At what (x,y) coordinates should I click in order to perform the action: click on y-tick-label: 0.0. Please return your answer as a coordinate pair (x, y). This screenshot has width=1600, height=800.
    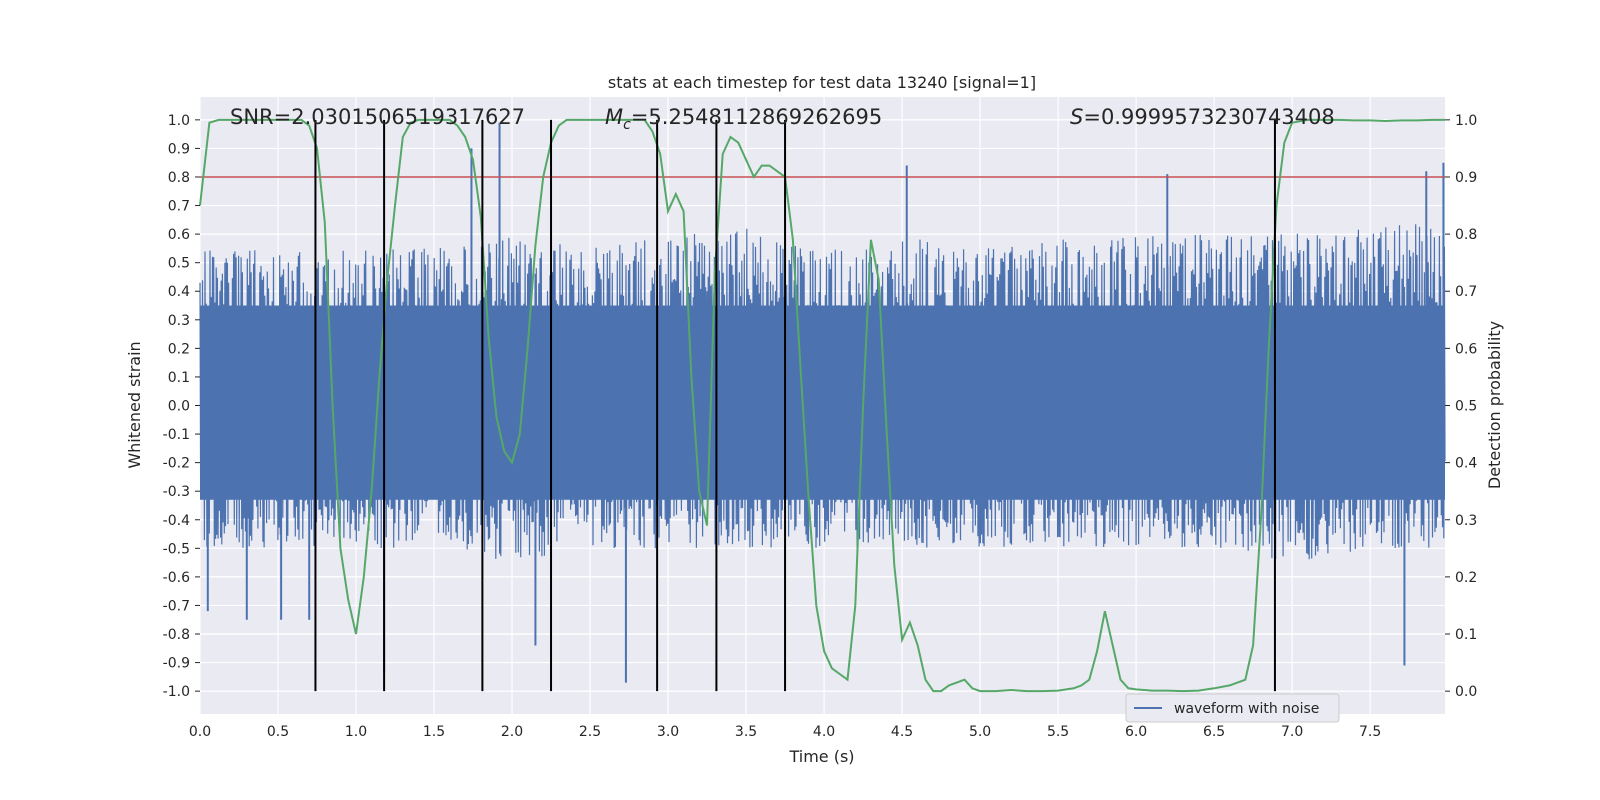
    Looking at the image, I should click on (179, 407).